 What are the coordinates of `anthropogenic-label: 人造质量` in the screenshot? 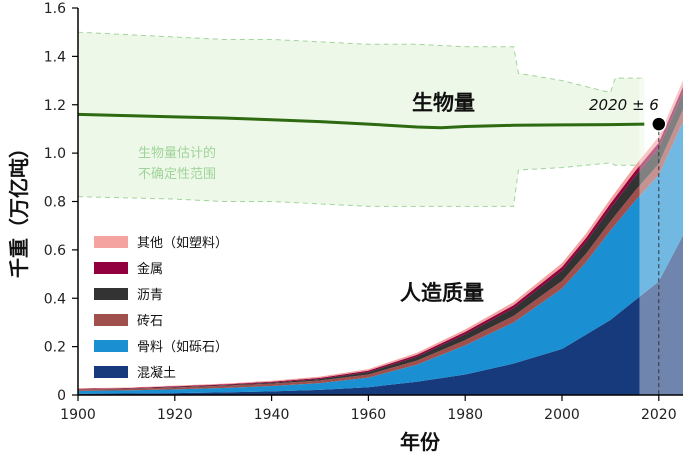 It's located at (442, 293).